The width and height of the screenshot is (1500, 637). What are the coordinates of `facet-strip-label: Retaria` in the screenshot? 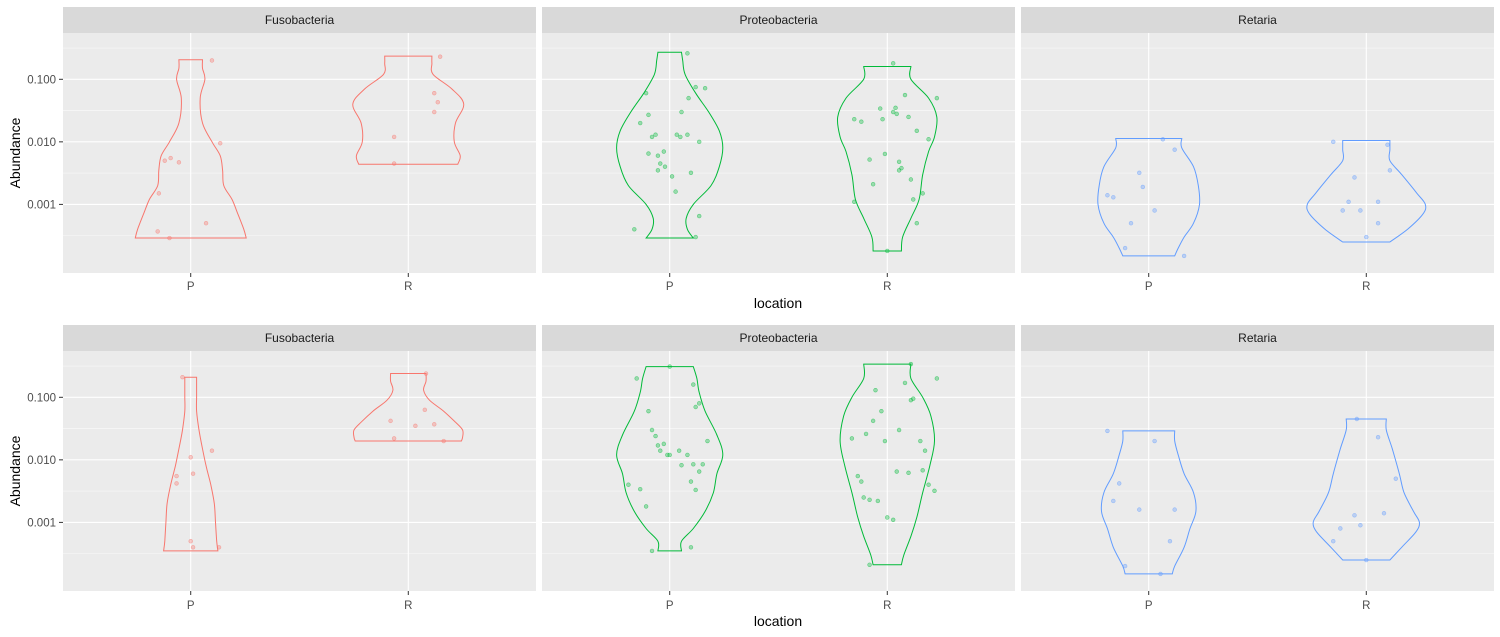 It's located at (1257, 20).